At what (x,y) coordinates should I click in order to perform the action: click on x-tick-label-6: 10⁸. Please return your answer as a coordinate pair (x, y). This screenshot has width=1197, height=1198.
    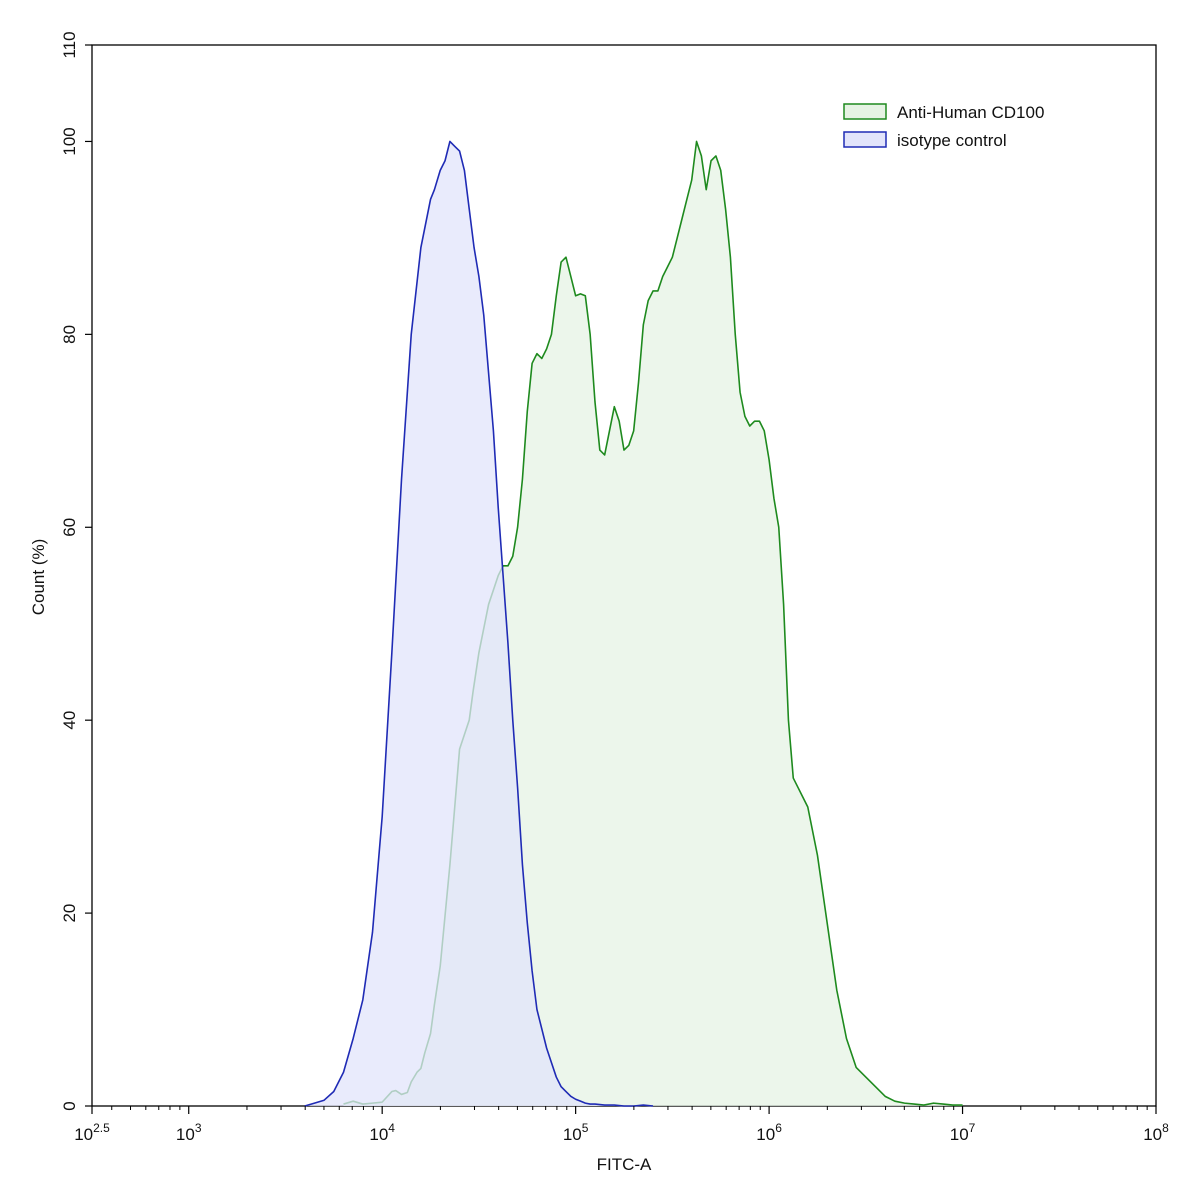
    Looking at the image, I should click on (1156, 1132).